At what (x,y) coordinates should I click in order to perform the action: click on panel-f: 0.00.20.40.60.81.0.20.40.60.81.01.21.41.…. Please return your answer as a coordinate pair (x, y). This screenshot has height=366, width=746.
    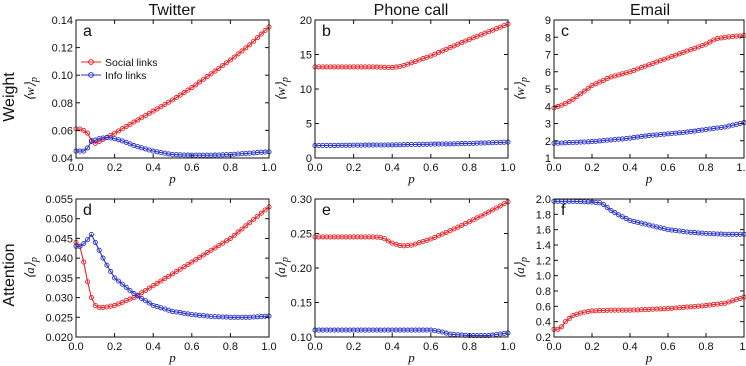
    Looking at the image, I should click on (629, 279).